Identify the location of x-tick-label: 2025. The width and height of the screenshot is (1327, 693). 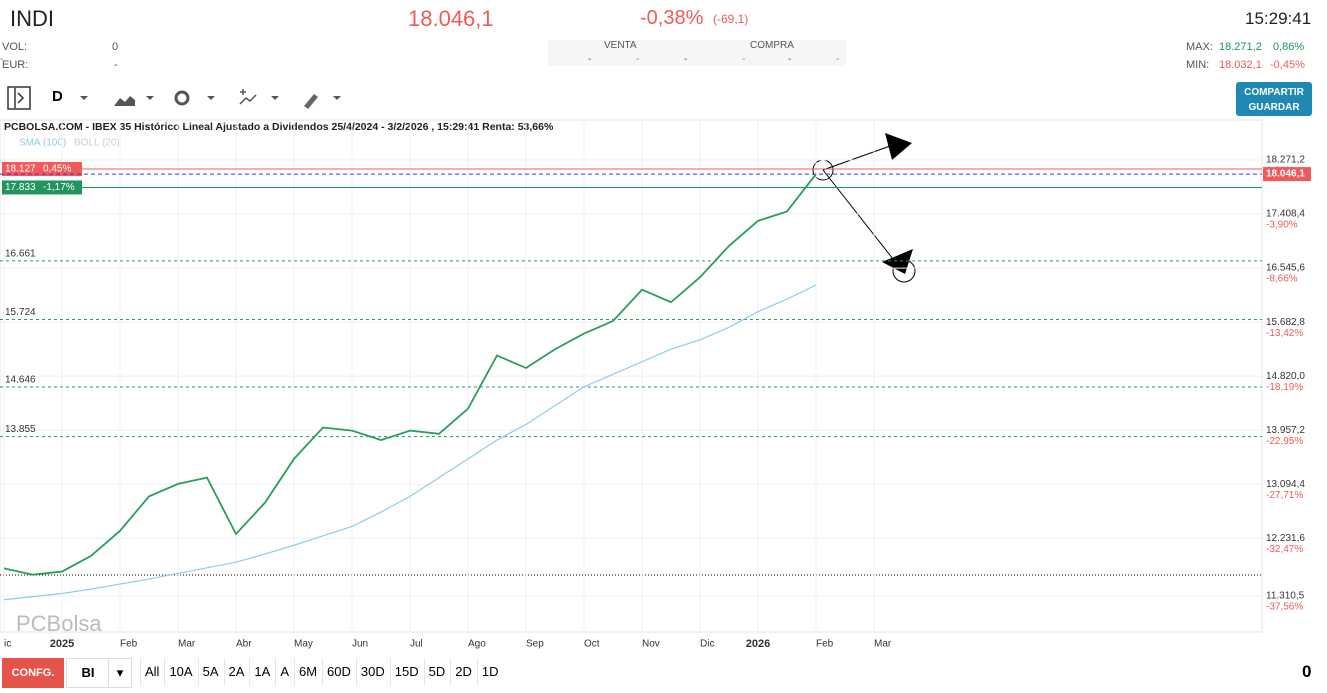
(62, 644).